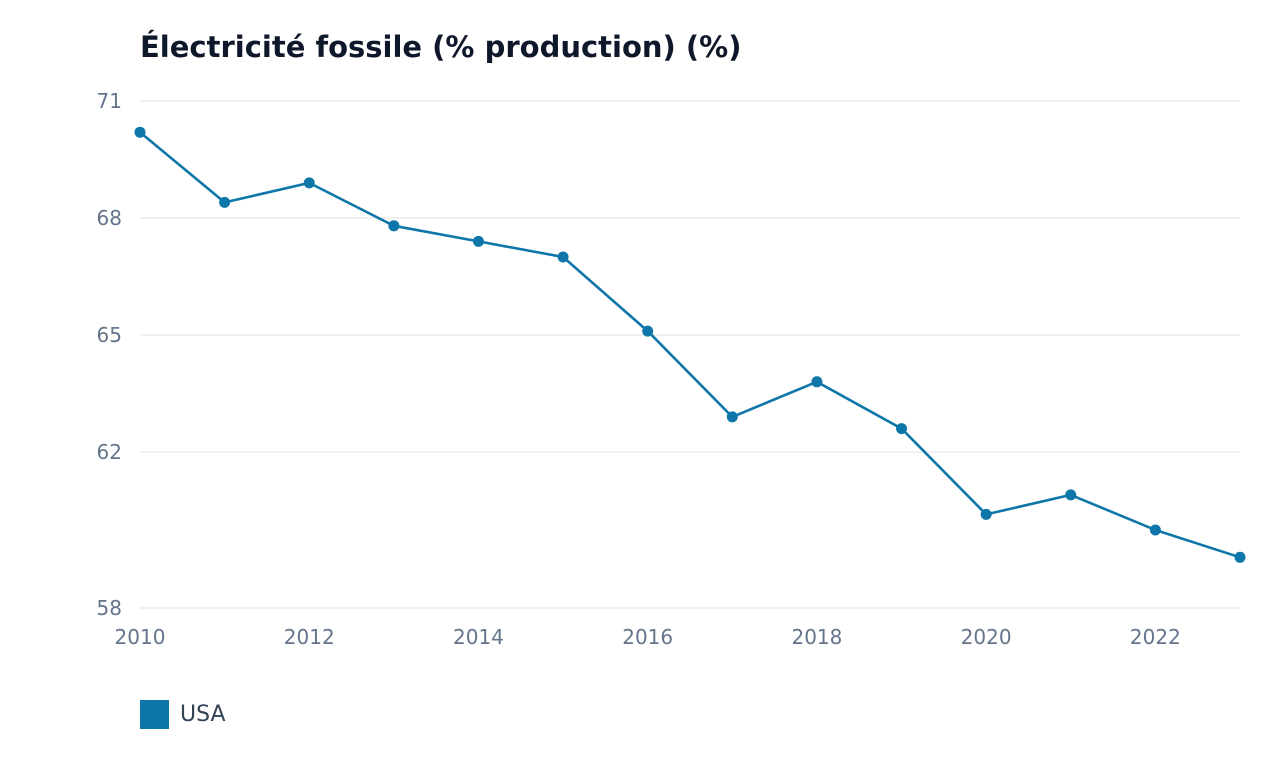 Image resolution: width=1280 pixels, height=760 pixels. I want to click on x-tick-label: 2022, so click(1155, 637).